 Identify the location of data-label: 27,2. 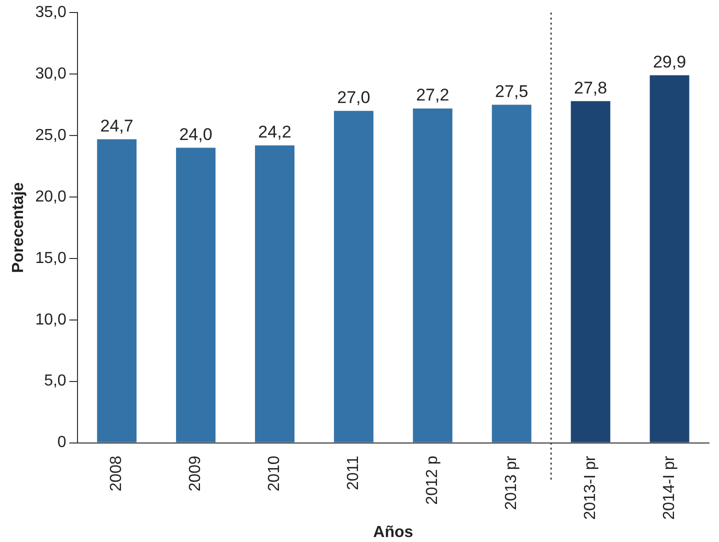
(433, 95).